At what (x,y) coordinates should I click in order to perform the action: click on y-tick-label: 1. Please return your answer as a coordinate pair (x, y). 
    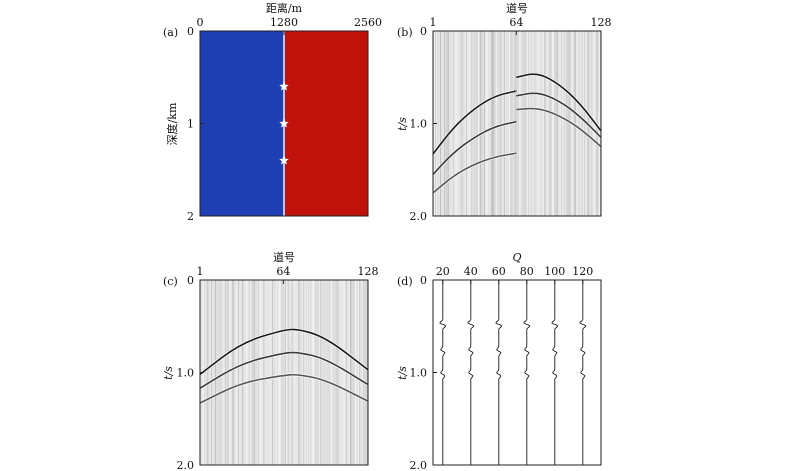
    Looking at the image, I should click on (190, 124).